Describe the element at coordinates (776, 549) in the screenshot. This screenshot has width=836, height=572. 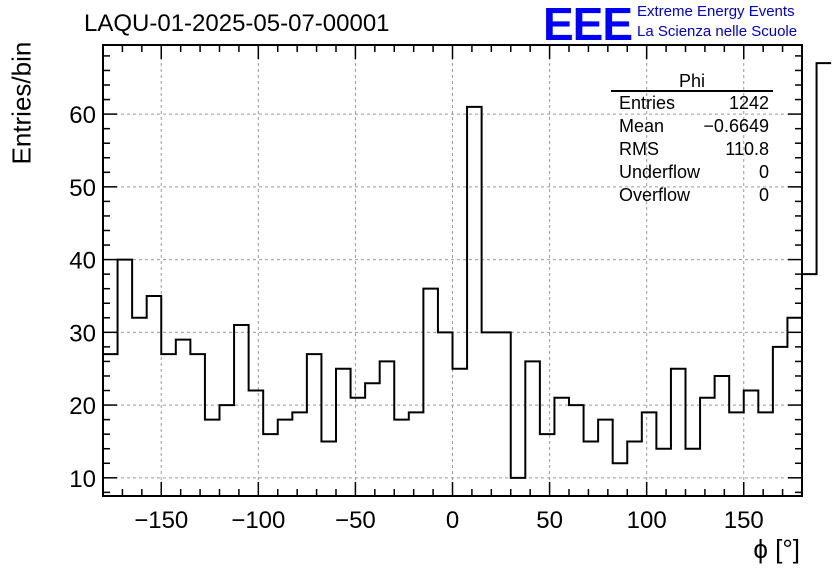
I see `x-axis-label: ϕ [°]` at that location.